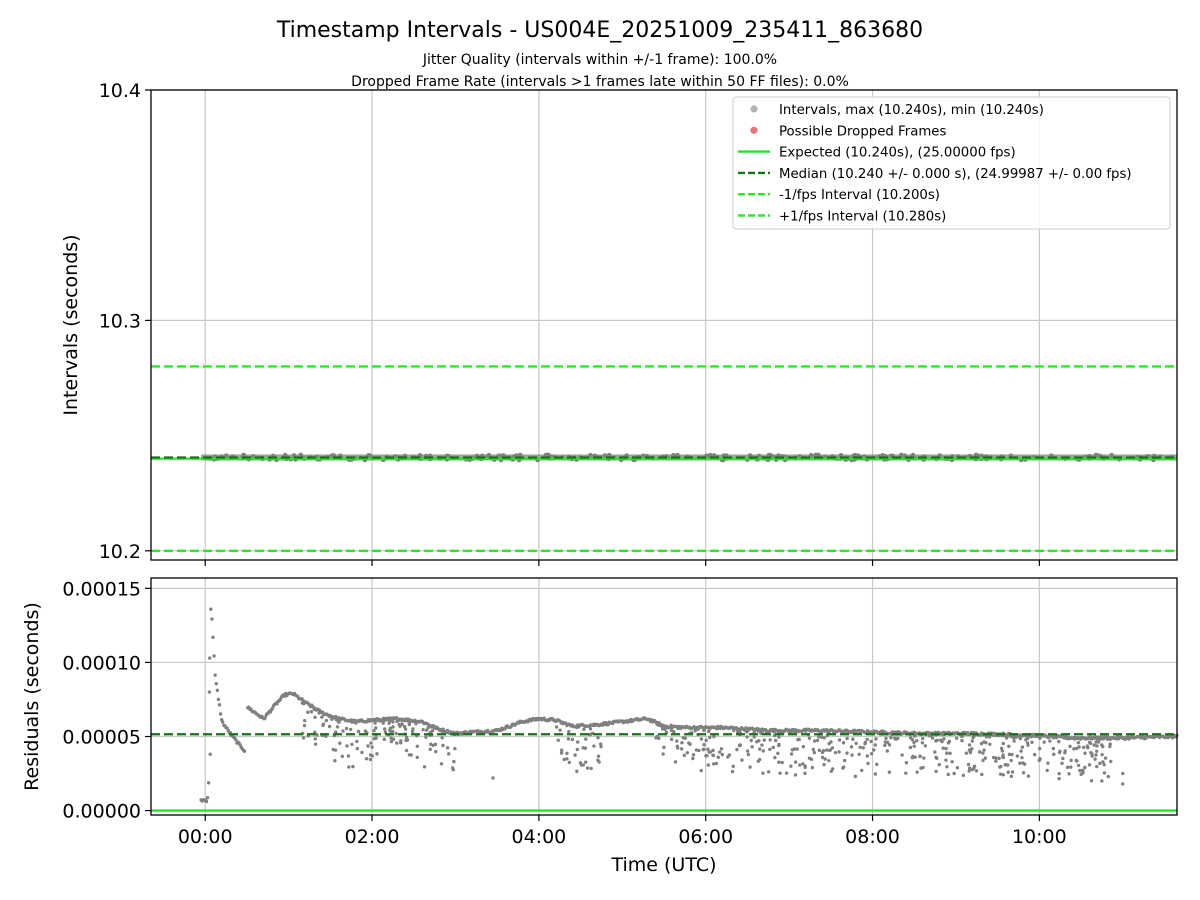  I want to click on interval-point, so click(301, 455).